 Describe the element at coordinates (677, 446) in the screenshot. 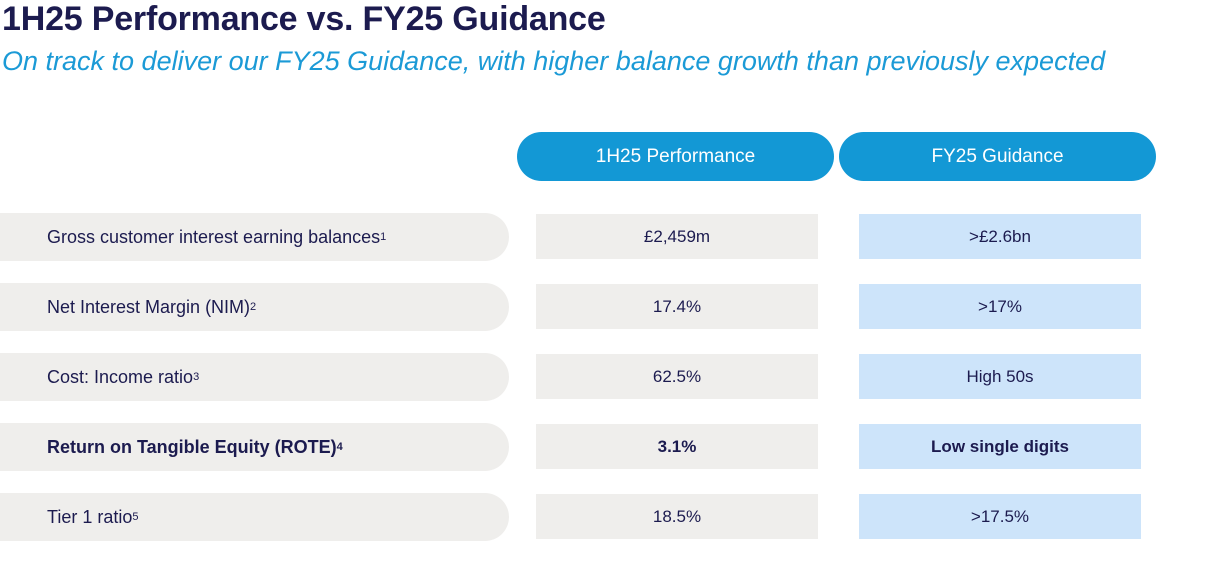

I see `performance-value-rote: 3.1%` at that location.